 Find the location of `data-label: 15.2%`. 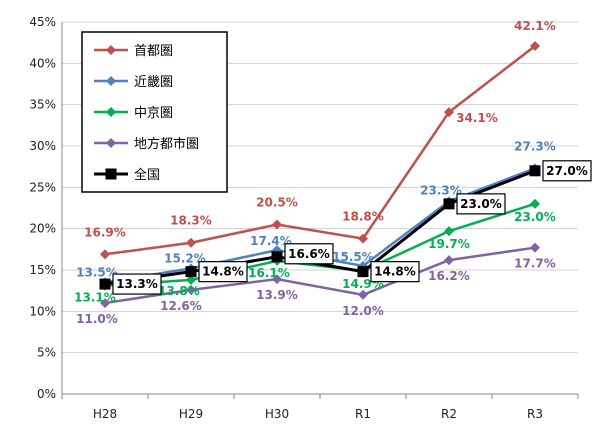

data-label: 15.2% is located at coordinates (185, 258).